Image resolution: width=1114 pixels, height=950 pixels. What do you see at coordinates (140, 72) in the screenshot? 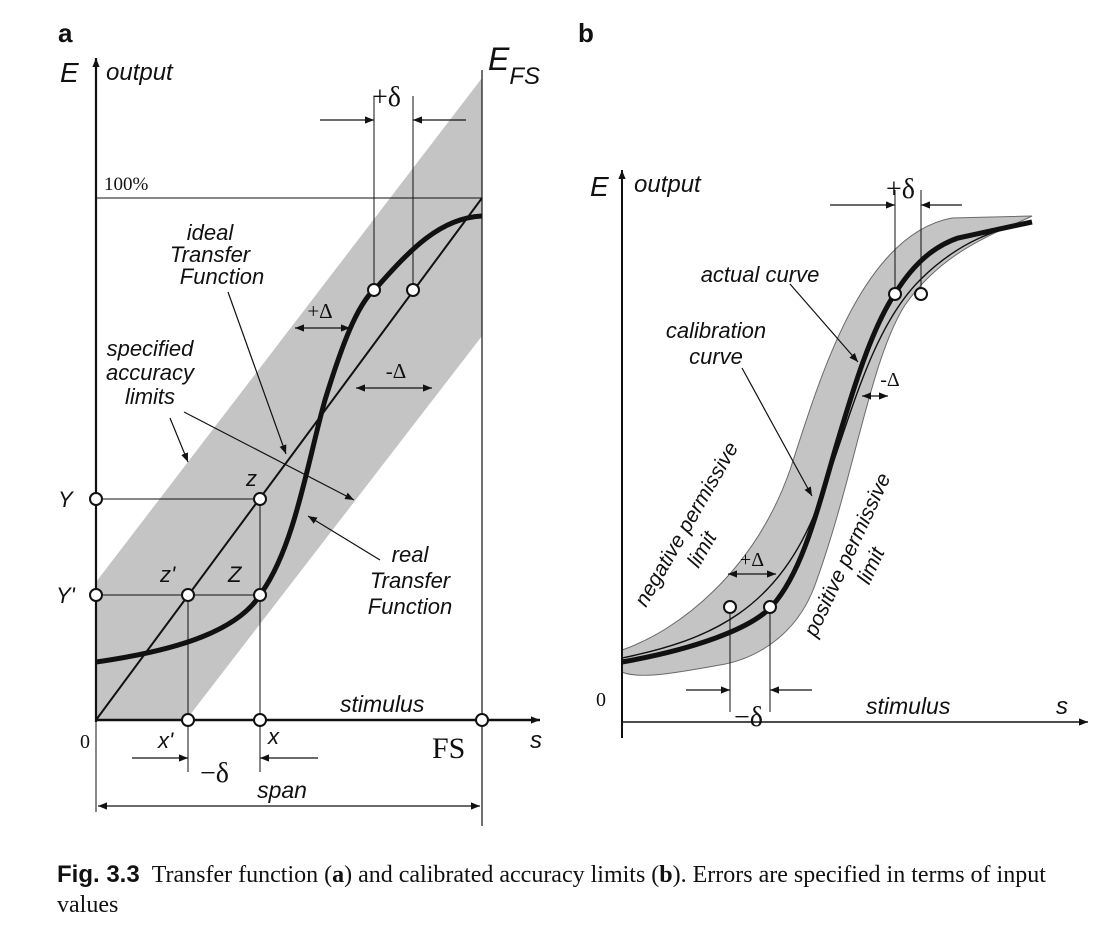
I see `label-output-a: output` at bounding box center [140, 72].